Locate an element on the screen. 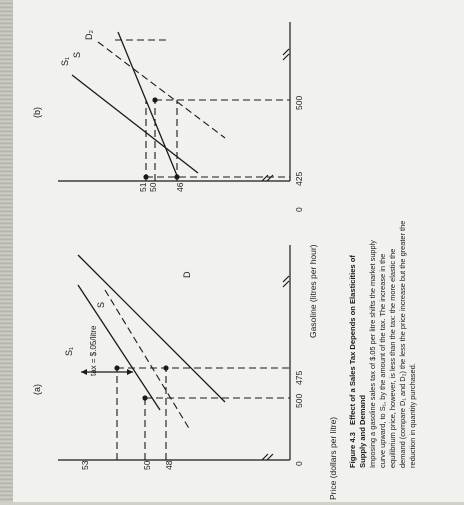  panel-b-point-new-equilibrium is located at coordinates (146, 177).